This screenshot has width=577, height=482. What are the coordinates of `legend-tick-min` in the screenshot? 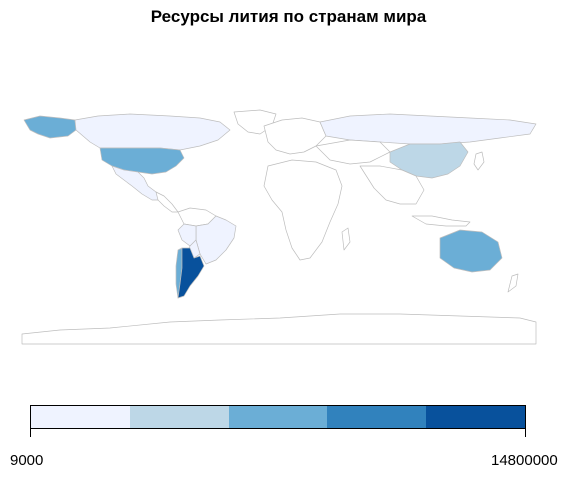 It's located at (30, 433).